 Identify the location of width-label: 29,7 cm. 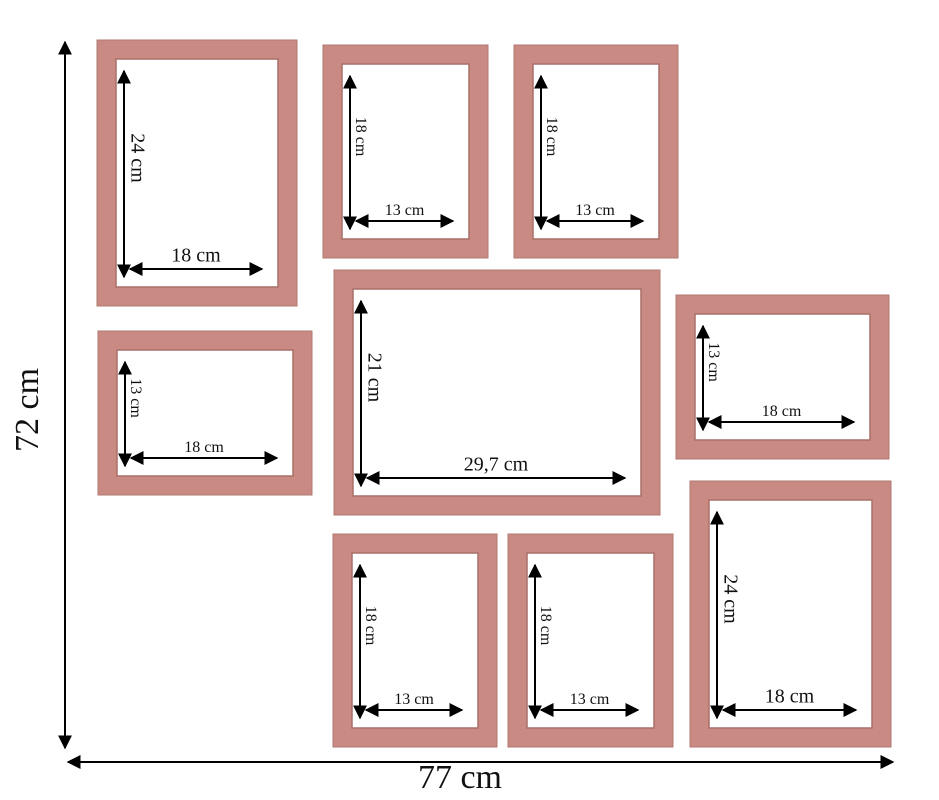
(496, 465).